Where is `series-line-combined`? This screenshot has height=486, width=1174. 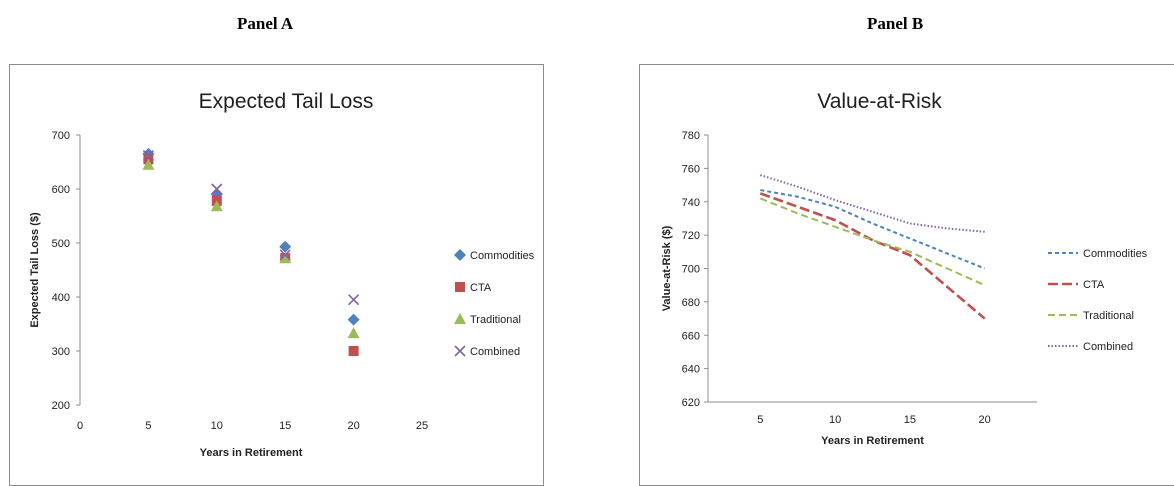
series-line-combined is located at coordinates (872, 203).